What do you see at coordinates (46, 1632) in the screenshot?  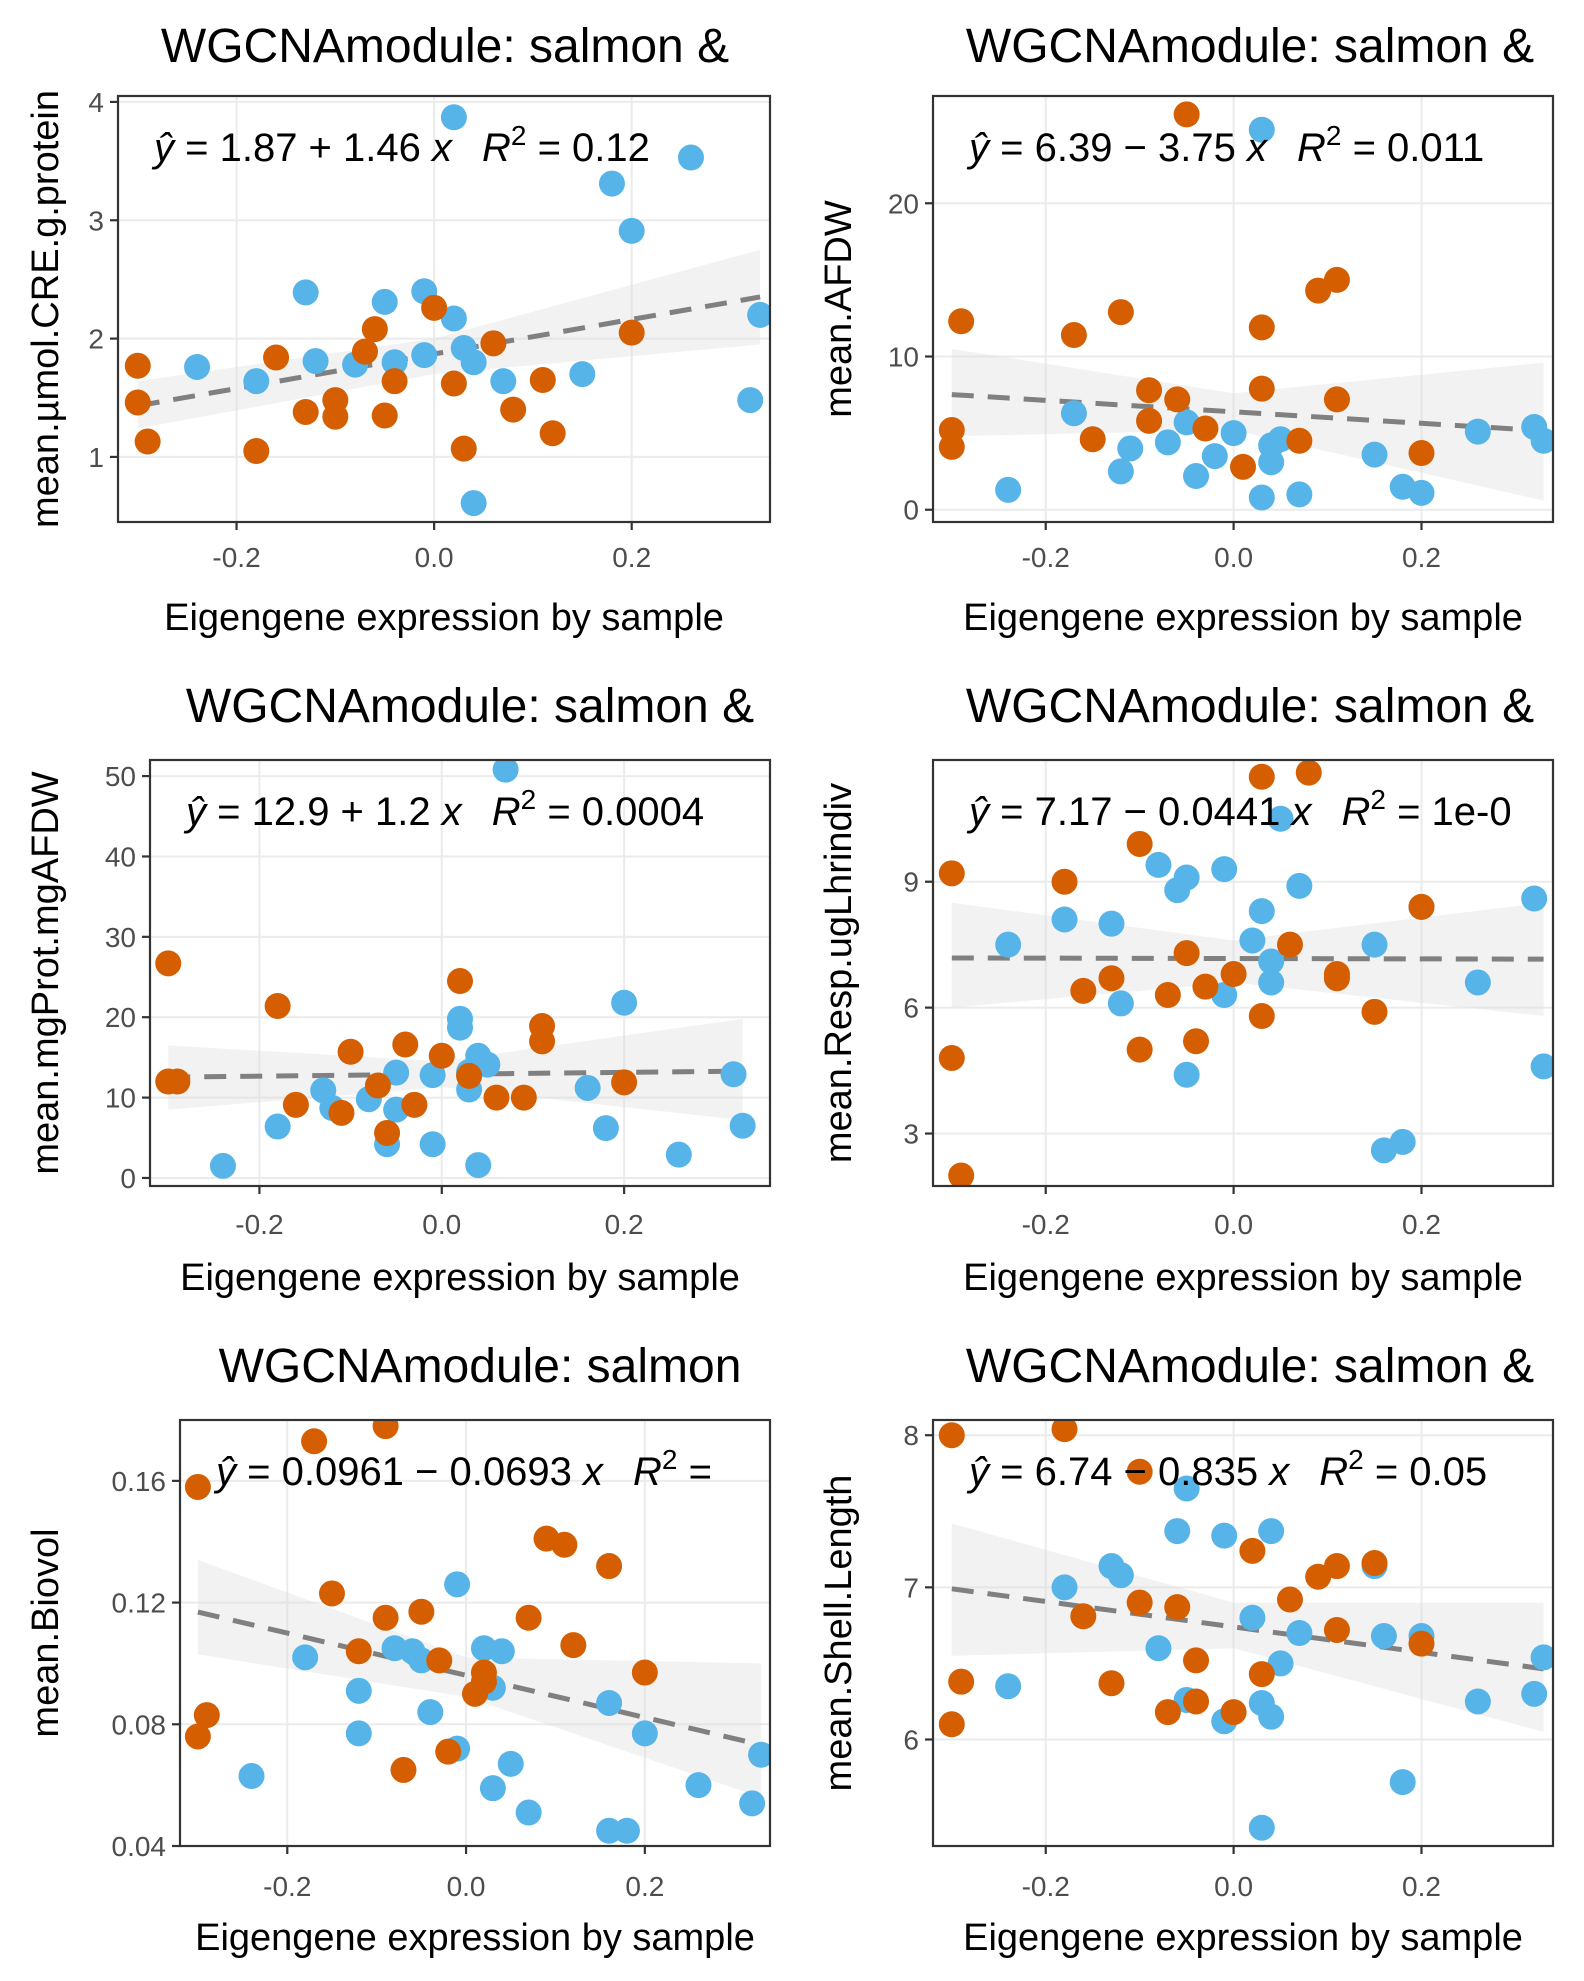 I see `y-axis-label: mean.Biovol` at bounding box center [46, 1632].